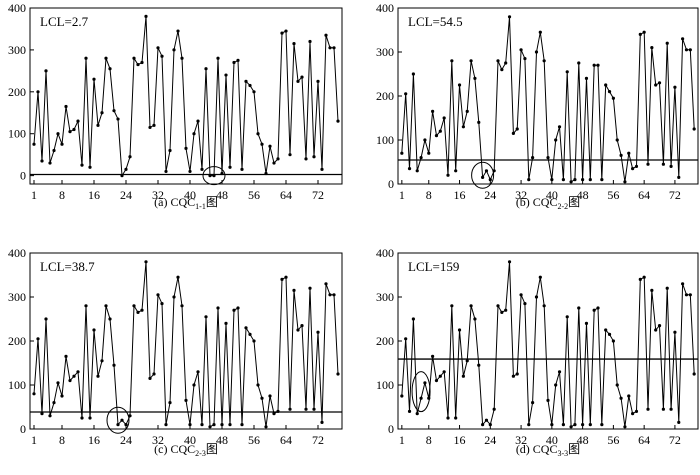  Describe the element at coordinates (64, 21) in the screenshot. I see `lcl-annotation: LCL=2.7` at that location.